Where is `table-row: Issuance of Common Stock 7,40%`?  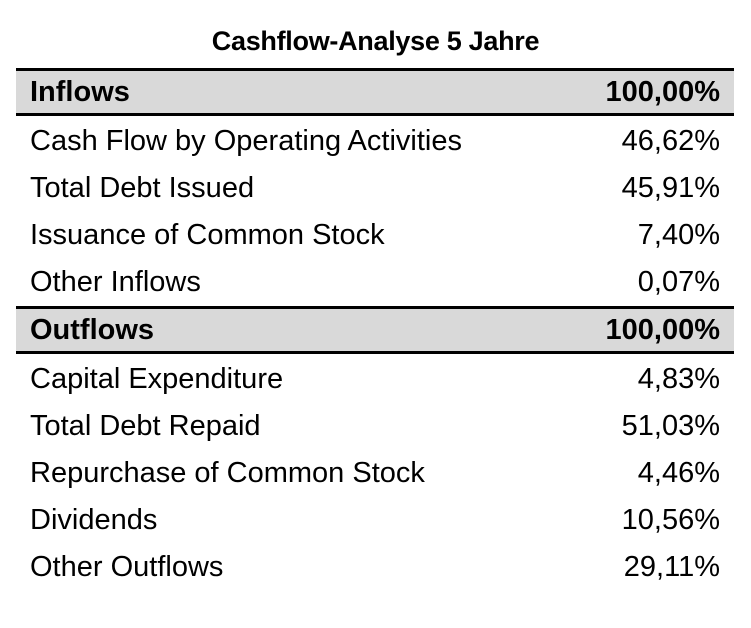
table-row: Issuance of Common Stock 7,40% is located at coordinates (375, 235).